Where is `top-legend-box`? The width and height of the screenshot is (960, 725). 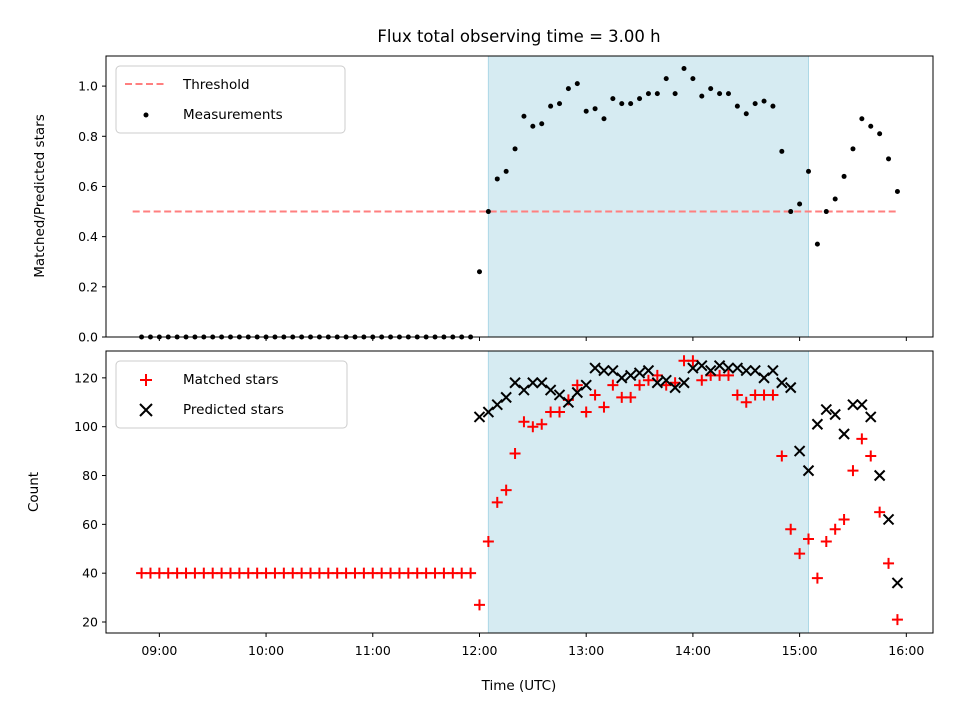 top-legend-box is located at coordinates (230, 99).